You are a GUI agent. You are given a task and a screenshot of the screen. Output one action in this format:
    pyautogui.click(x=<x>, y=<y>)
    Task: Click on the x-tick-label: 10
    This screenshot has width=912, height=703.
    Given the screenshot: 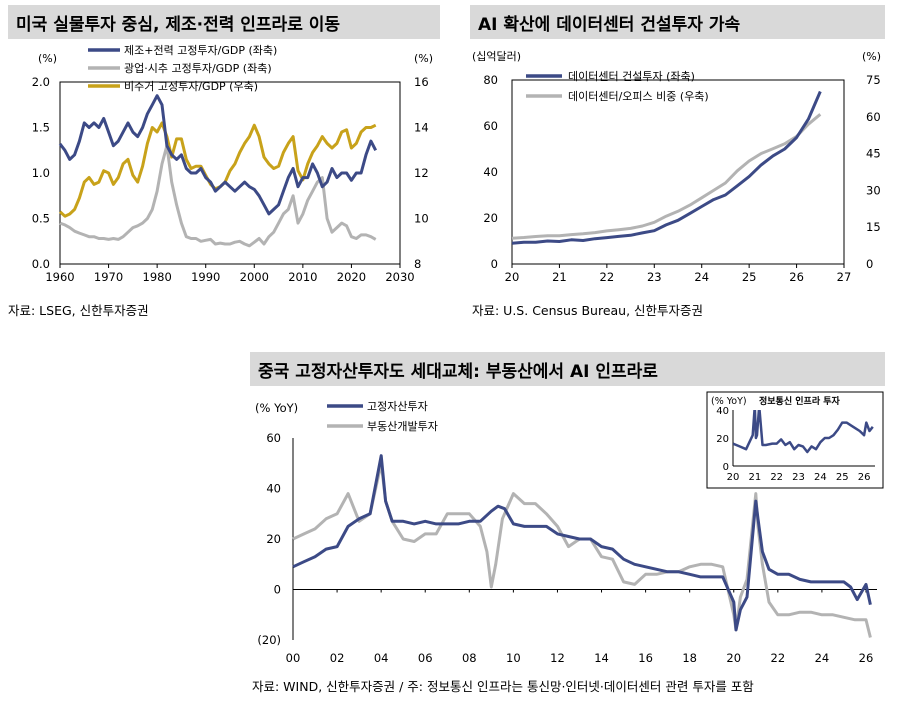 What is the action you would take?
    pyautogui.click(x=513, y=658)
    